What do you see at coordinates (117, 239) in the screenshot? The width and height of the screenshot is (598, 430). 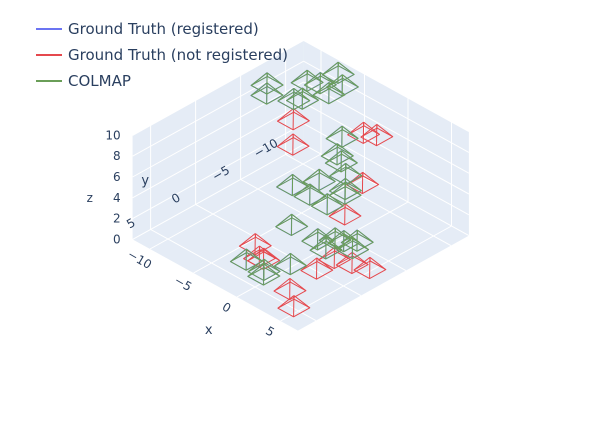 I see `z-tick-label: 0` at bounding box center [117, 239].